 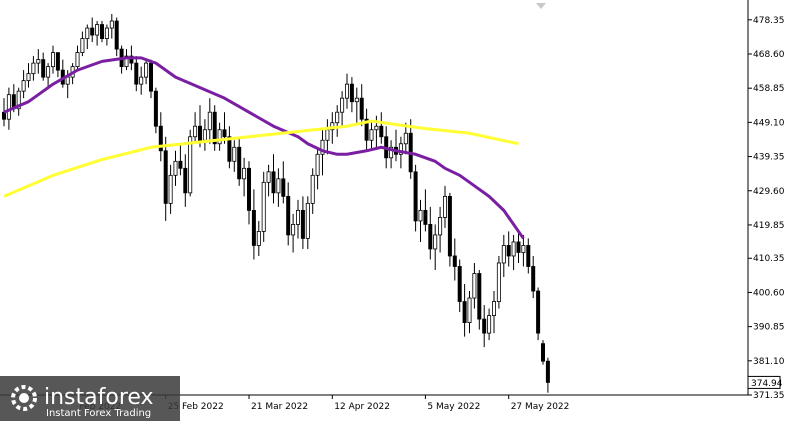 What do you see at coordinates (98, 413) in the screenshot?
I see `watermark-tagline: Instant Forex Trading` at bounding box center [98, 413].